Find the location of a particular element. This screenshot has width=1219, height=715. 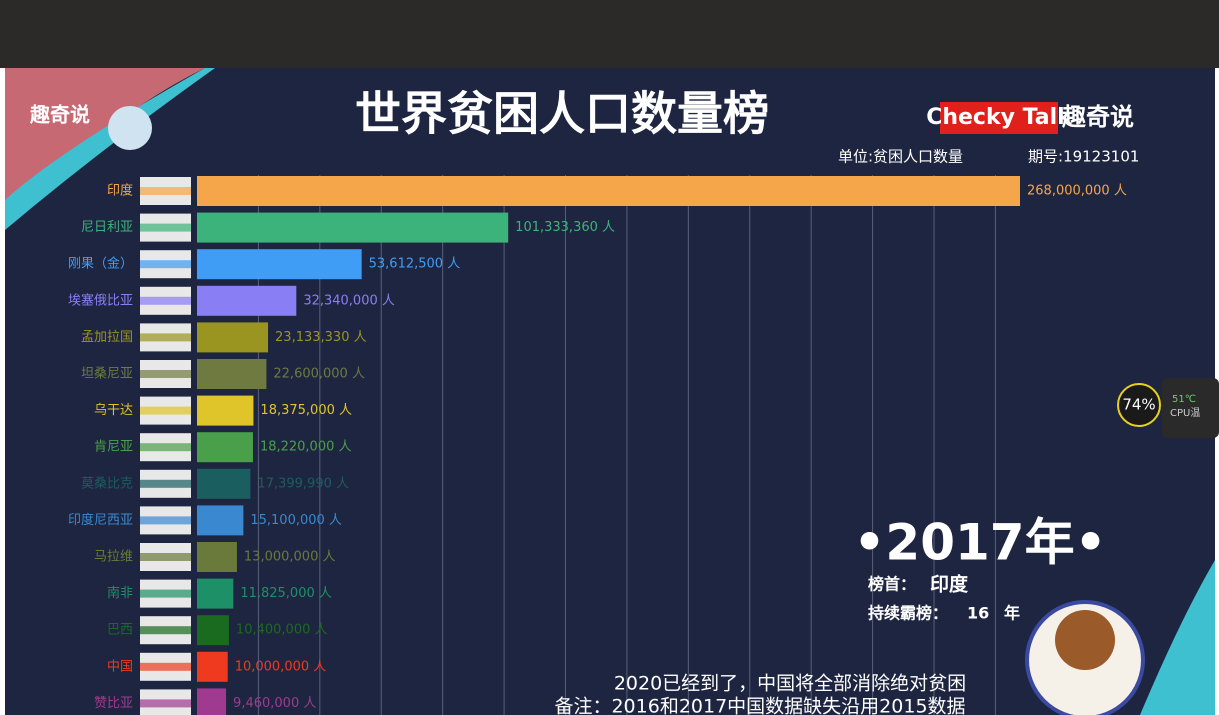

leader-label: 榜首： is located at coordinates (892, 584).